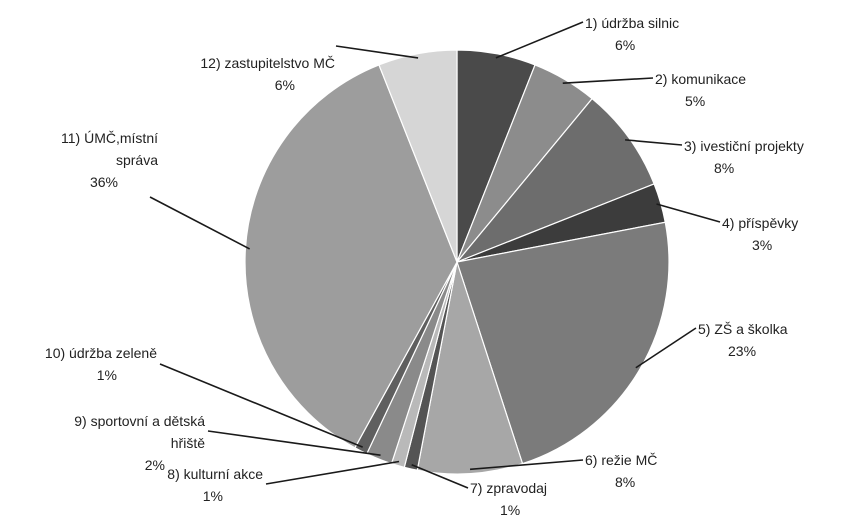  Describe the element at coordinates (188, 443) in the screenshot. I see `slice-name-label: hřiště` at that location.